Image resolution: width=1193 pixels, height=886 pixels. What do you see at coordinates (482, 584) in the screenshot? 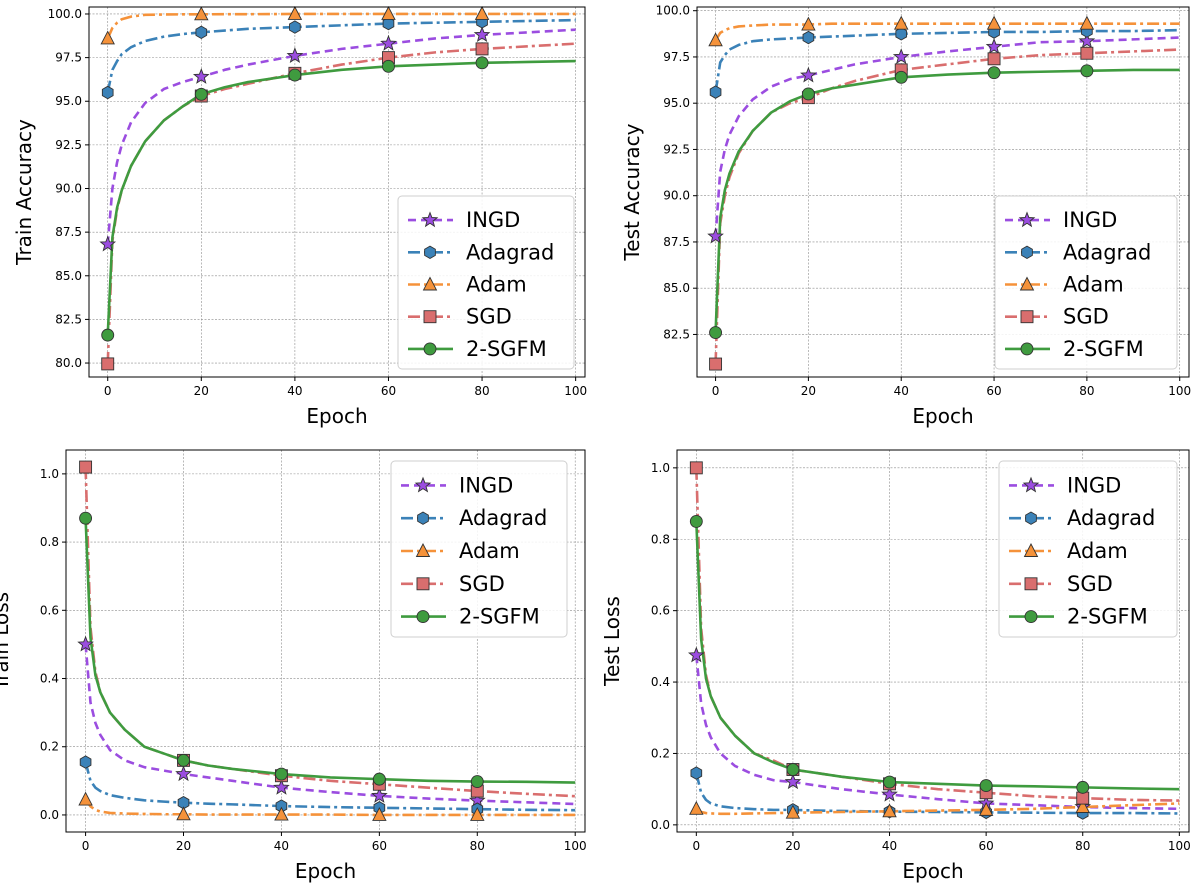
I see `legend-entry: SGD` at bounding box center [482, 584].